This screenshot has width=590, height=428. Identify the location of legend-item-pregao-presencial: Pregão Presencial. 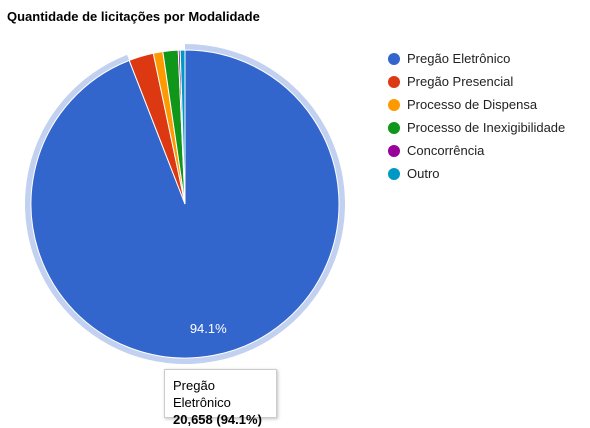
(476, 81).